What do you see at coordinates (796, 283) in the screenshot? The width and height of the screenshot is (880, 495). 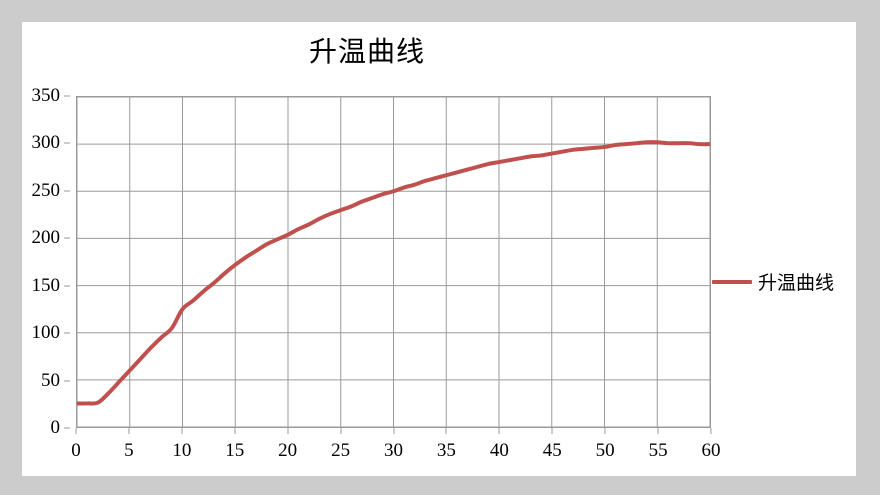 I see `legend-item-label: 升温曲线` at bounding box center [796, 283].